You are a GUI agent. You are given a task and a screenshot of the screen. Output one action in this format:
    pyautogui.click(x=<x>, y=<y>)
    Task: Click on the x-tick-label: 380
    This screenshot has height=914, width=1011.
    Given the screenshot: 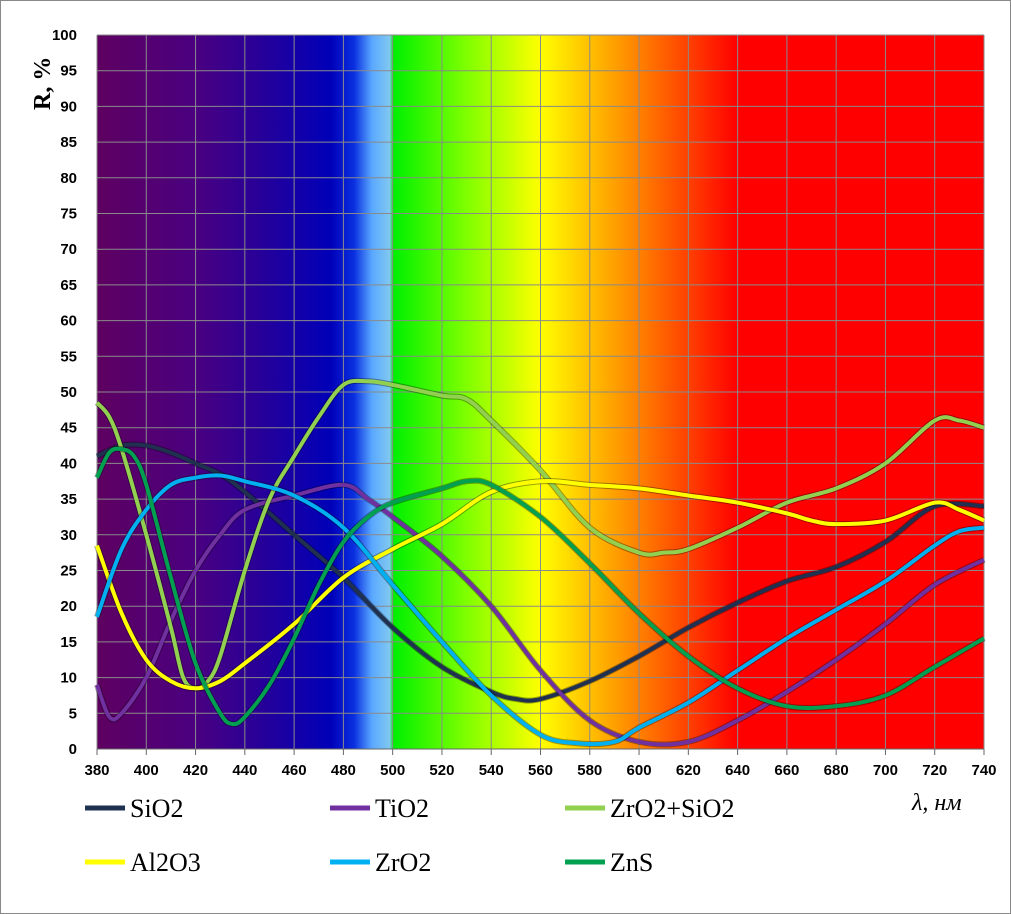 What is the action you would take?
    pyautogui.click(x=96, y=770)
    